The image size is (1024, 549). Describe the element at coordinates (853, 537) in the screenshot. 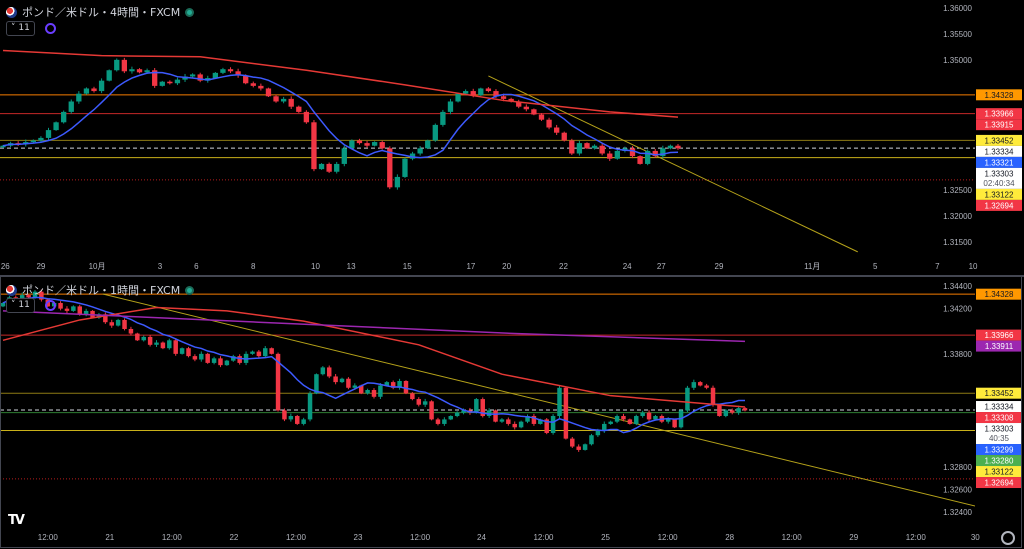

I see `x-axis-tick-label: 29` at that location.